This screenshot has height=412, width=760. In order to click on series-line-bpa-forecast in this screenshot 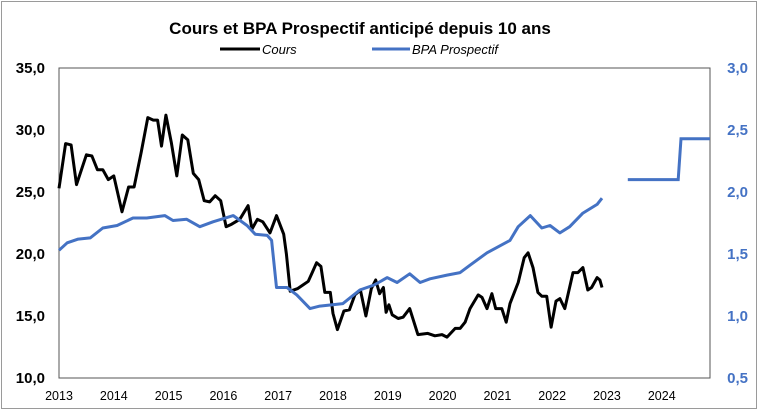, I will do `click(668, 159)`.